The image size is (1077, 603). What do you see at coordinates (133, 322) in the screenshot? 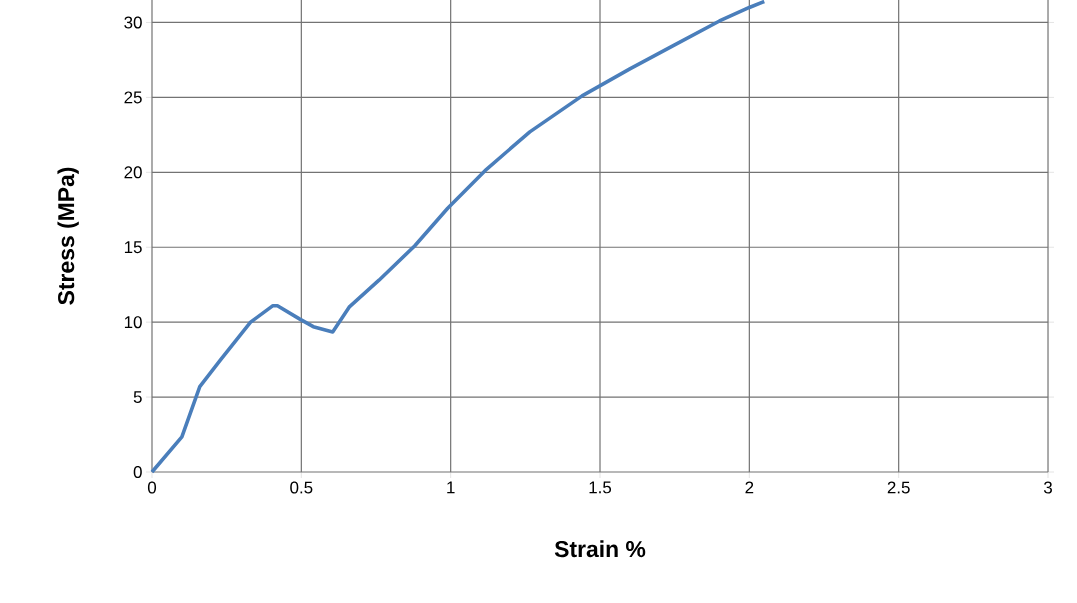
I see `y-tick-label: 10` at bounding box center [133, 322].